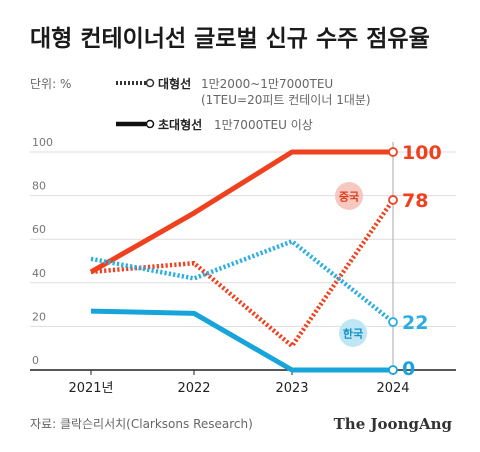 This screenshot has width=480, height=452. What do you see at coordinates (241, 340) in the screenshot?
I see `series-line-korea-solid` at bounding box center [241, 340].